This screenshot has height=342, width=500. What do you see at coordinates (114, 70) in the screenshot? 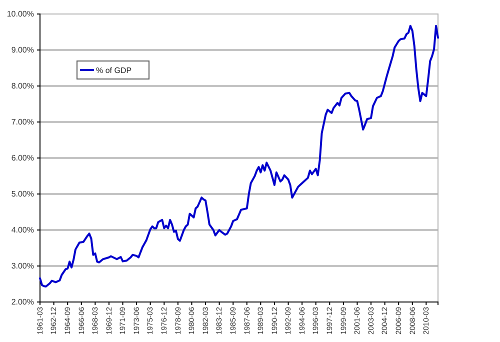
I see `legend-label: % of GDP` at bounding box center [114, 70].